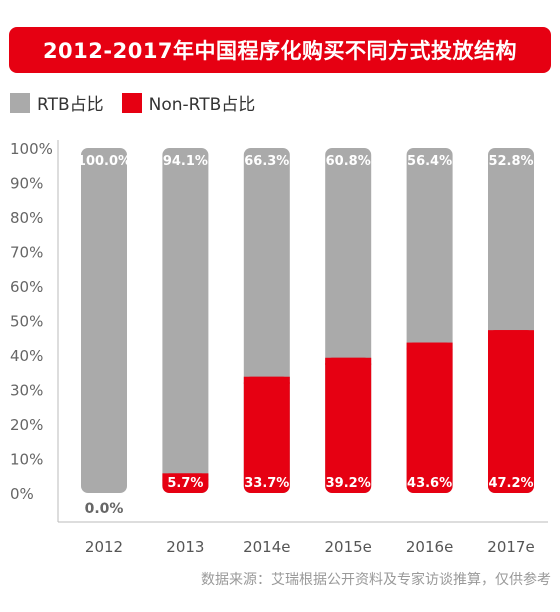 This screenshot has height=612, width=560. Describe the element at coordinates (376, 580) in the screenshot. I see `source-note: 数据来源：艾瑞根据公开资料及专家访谈推算，仅供参考` at that location.